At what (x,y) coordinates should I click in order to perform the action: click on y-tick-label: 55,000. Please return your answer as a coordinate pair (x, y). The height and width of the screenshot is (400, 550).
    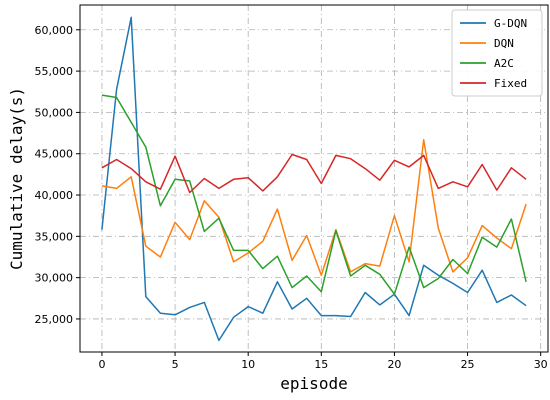
    Looking at the image, I should click on (54, 71).